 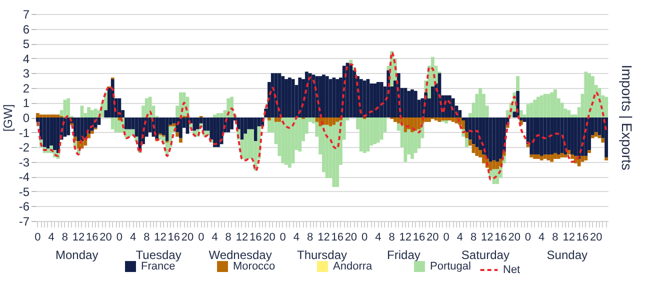 I want to click on legend-label: Andorra, so click(x=353, y=266).